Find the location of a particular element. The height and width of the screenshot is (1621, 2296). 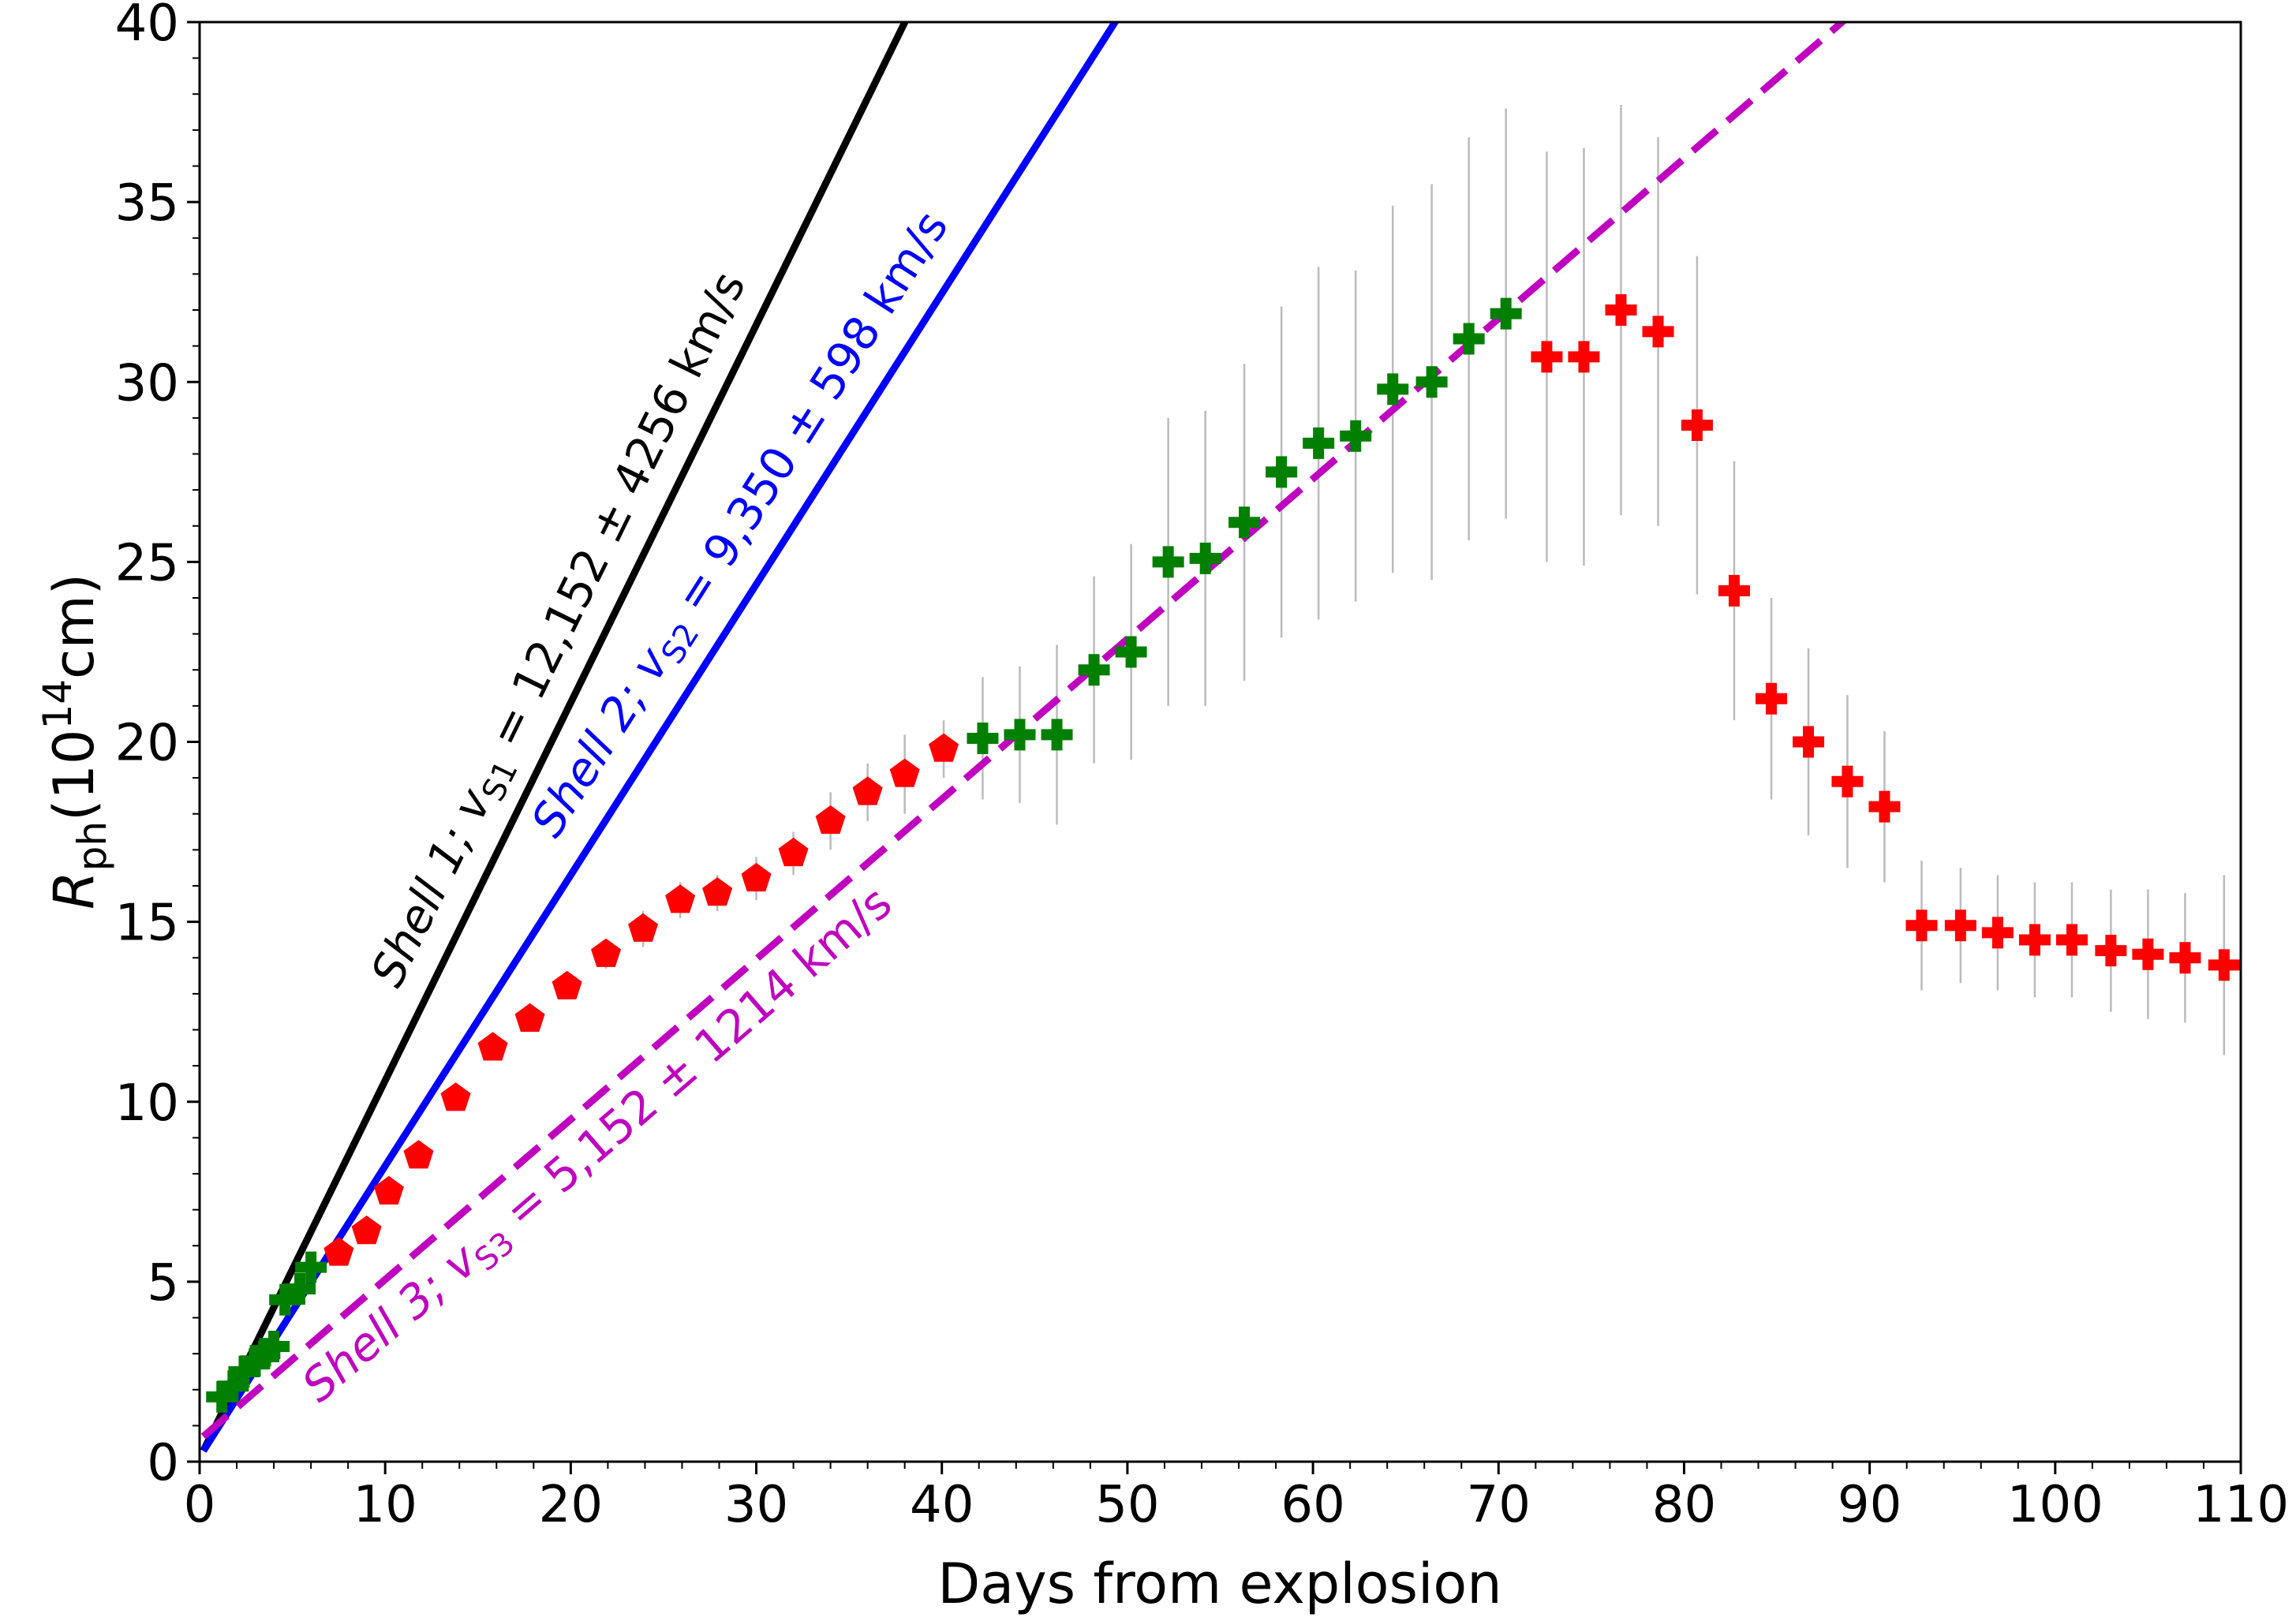

y-tick-label: 30 is located at coordinates (147, 383).